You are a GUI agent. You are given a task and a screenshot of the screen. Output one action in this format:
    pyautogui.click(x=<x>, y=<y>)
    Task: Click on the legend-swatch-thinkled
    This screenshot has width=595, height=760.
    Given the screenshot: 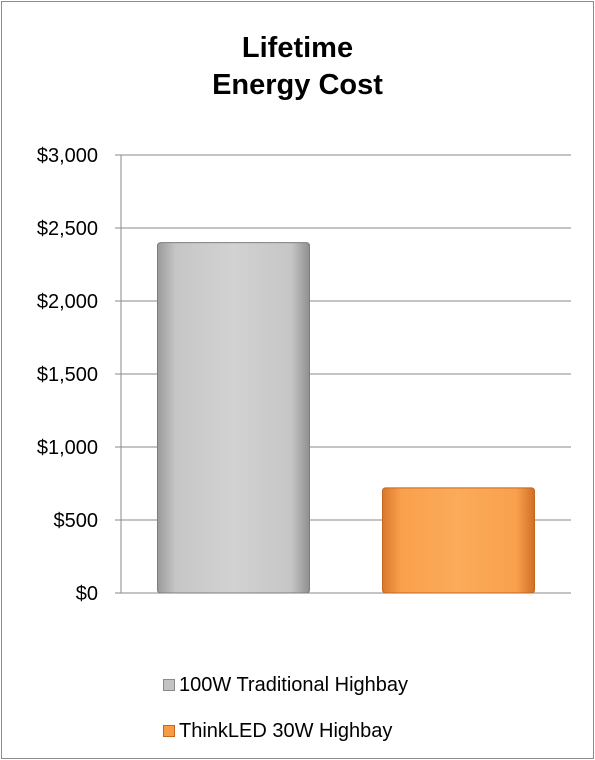 What is the action you would take?
    pyautogui.click(x=169, y=731)
    